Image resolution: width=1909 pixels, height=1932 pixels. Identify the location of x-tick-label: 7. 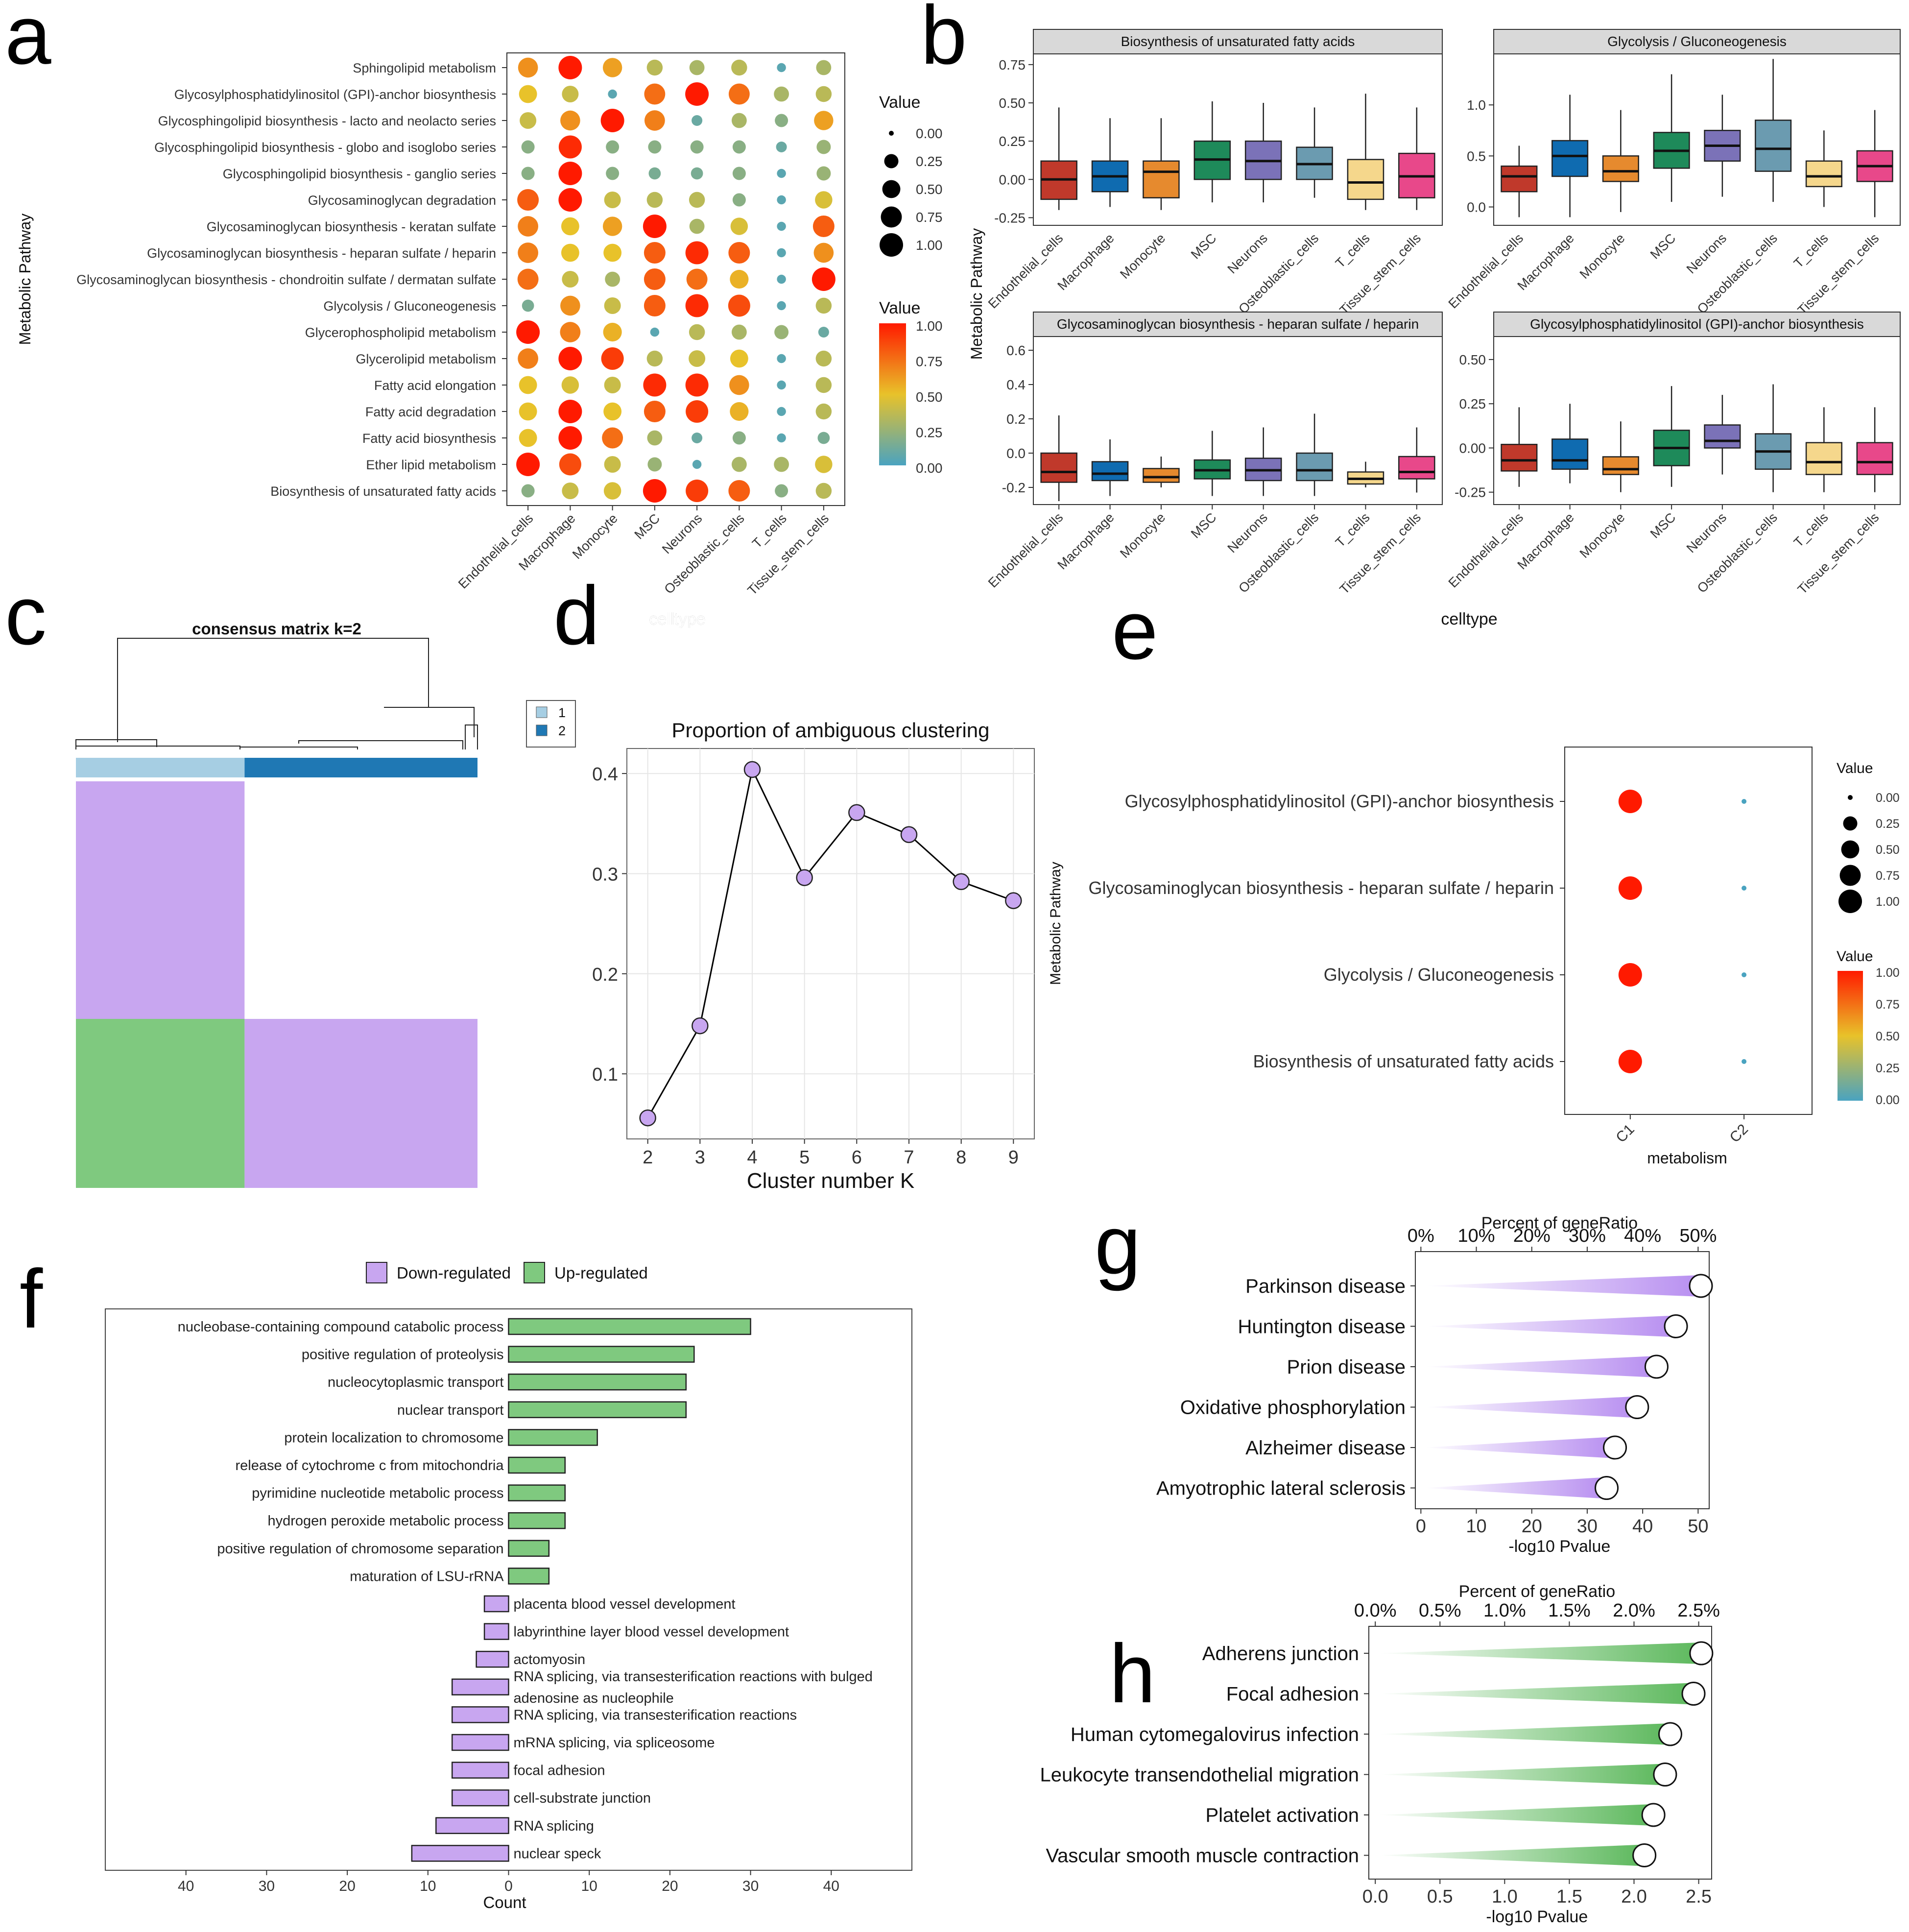
(909, 1157).